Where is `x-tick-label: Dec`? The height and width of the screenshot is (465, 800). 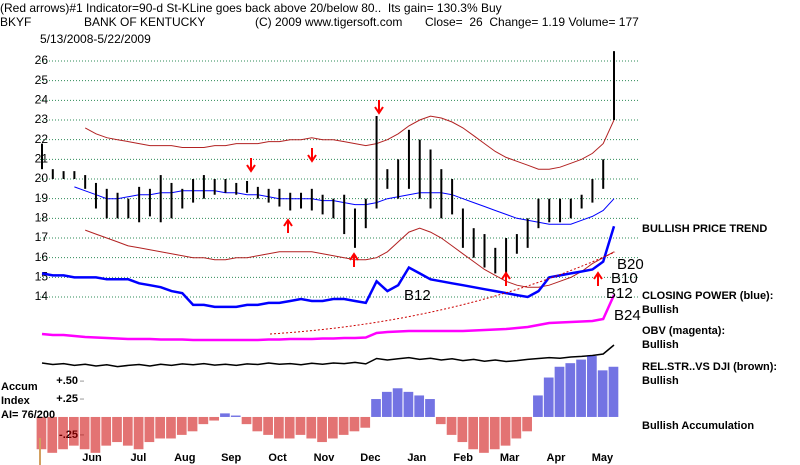
x-tick-label: Dec is located at coordinates (370, 458).